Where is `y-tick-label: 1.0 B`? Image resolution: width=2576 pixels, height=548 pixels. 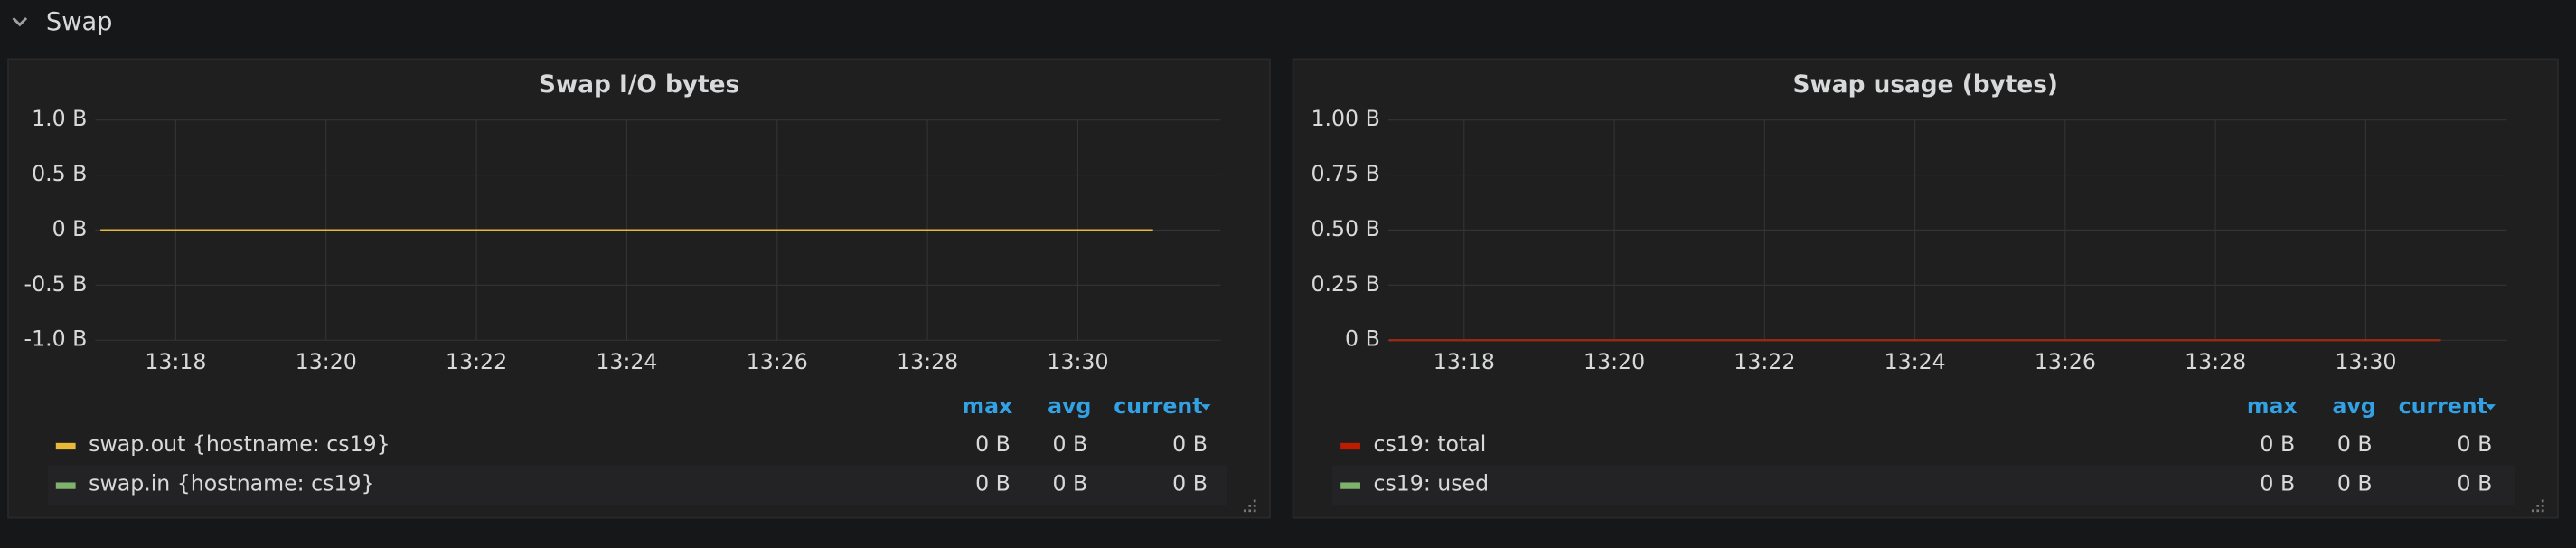 y-tick-label: 1.0 B is located at coordinates (60, 118).